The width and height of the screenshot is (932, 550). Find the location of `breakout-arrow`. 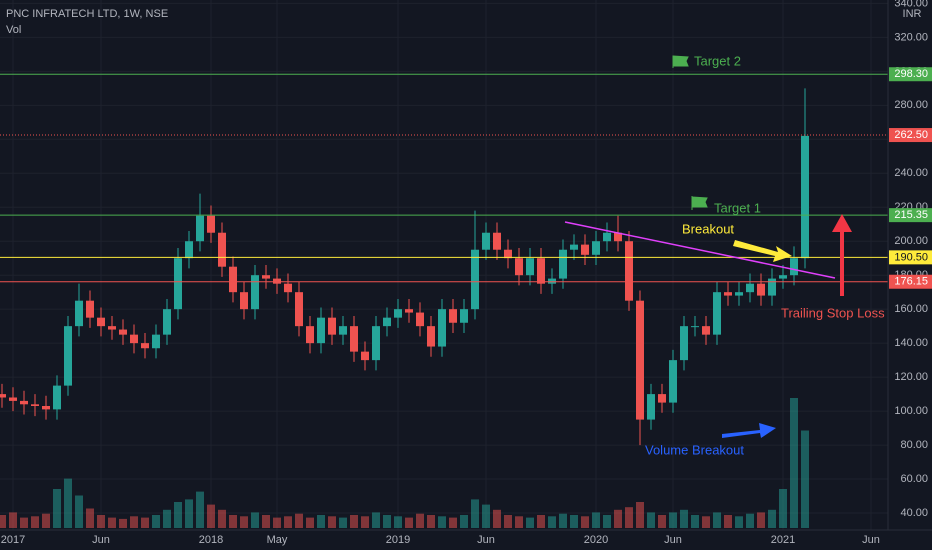

breakout-arrow is located at coordinates (762, 251).